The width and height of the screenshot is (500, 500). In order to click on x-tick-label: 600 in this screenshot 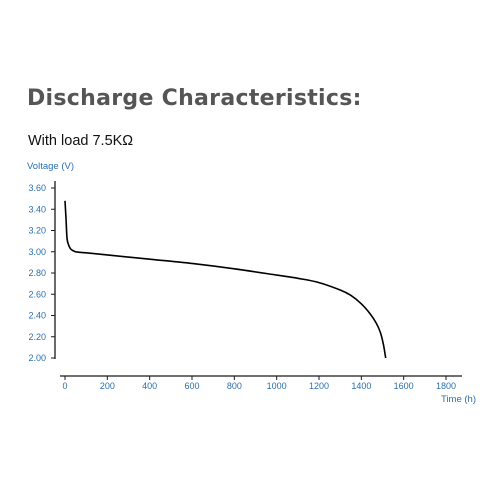, I will do `click(191, 386)`.